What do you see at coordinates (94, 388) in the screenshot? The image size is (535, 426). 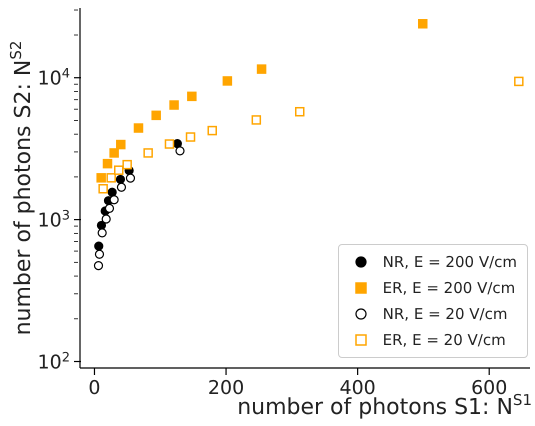 I see `x-tick-label: 0` at bounding box center [94, 388].